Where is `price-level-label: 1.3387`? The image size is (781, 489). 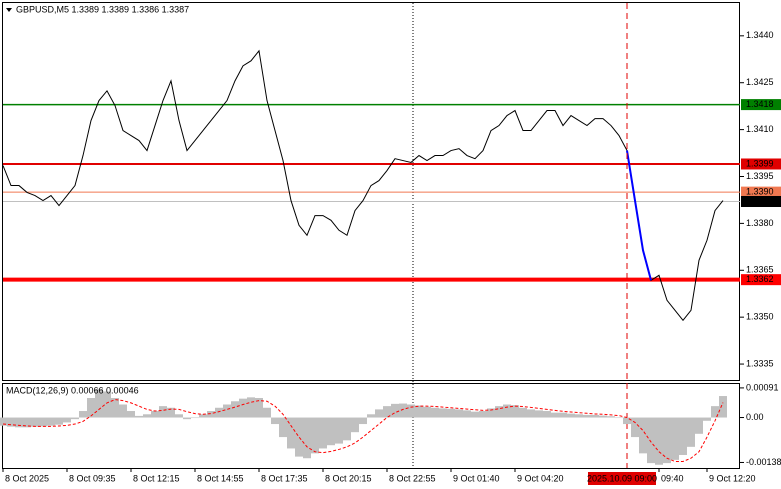
price-level-label: 1.3387 is located at coordinates (760, 201).